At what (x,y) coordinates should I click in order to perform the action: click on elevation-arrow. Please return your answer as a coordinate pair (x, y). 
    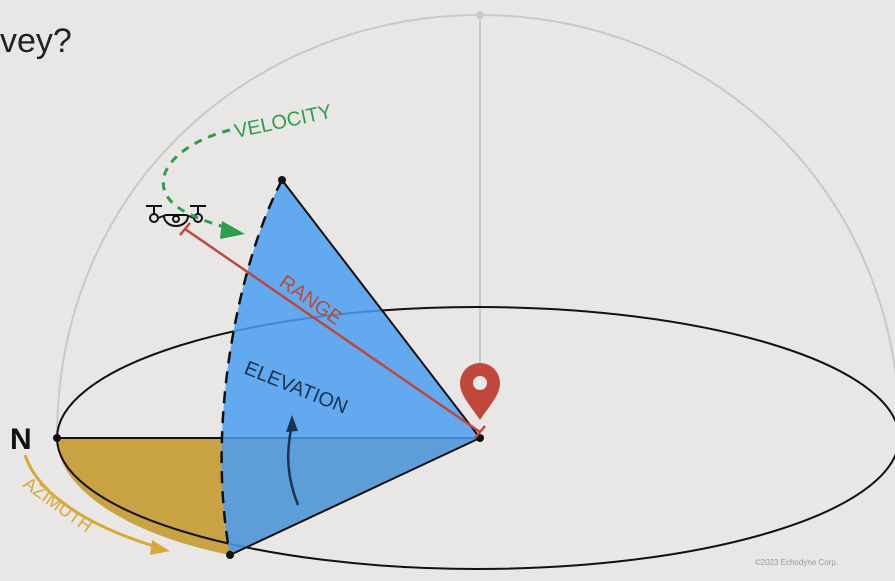
    Looking at the image, I should click on (293, 465).